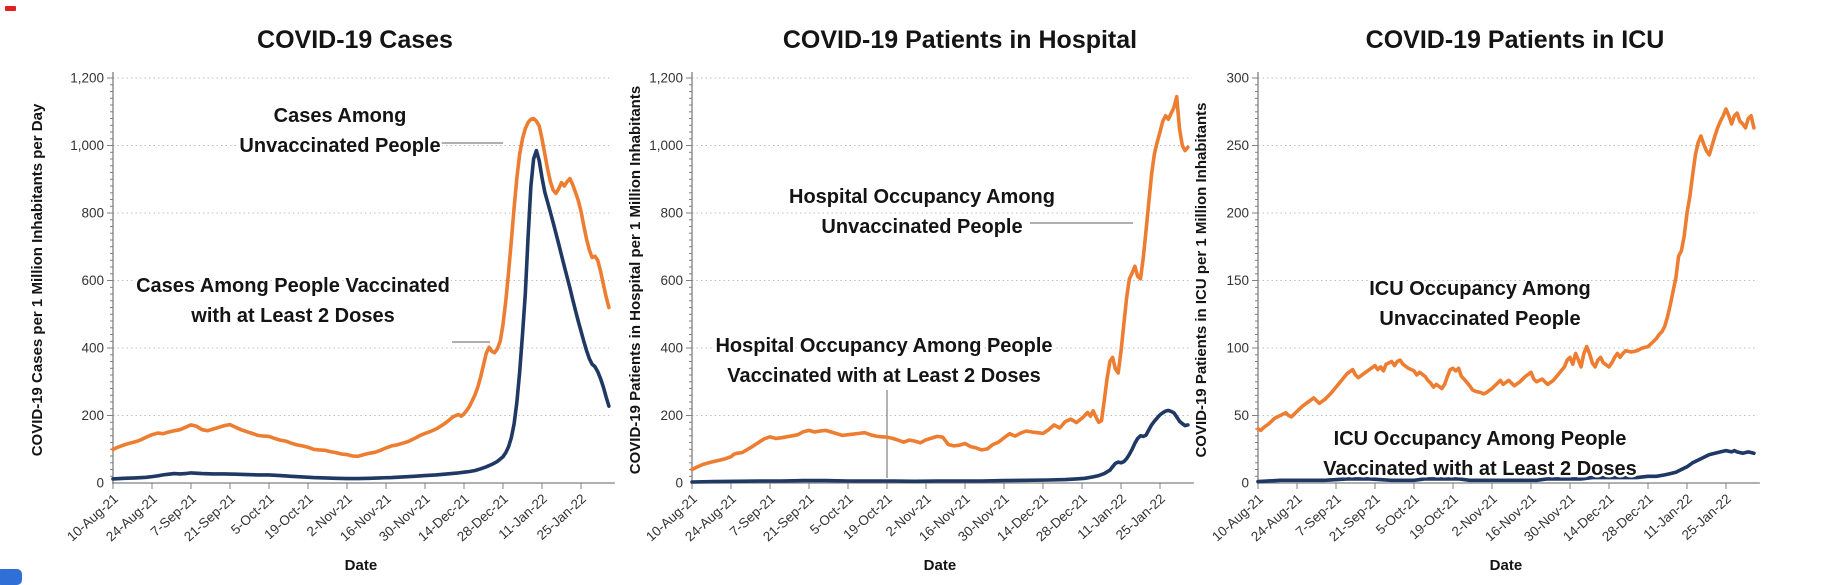  I want to click on y-tick-label: 150, so click(1237, 280).